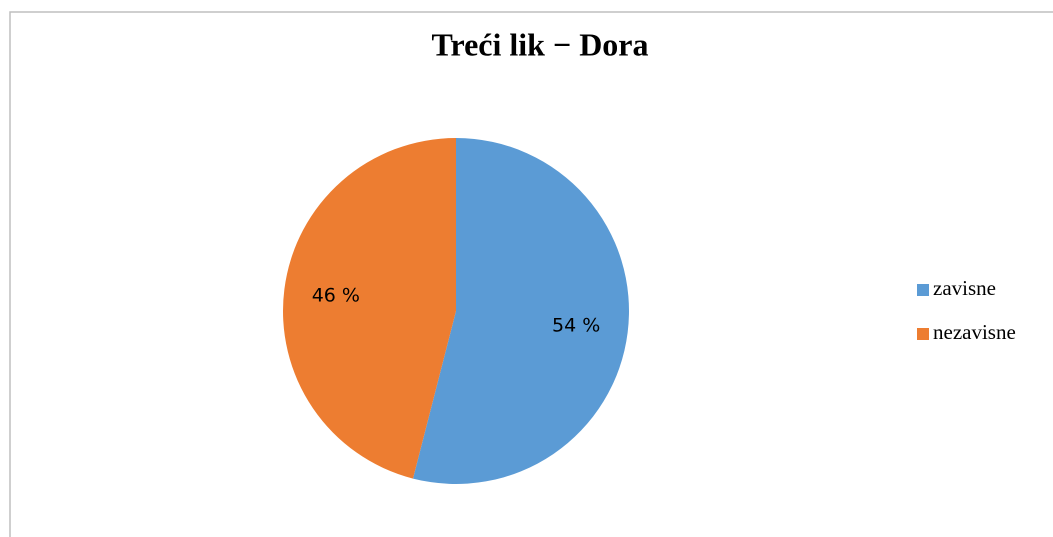 The height and width of the screenshot is (537, 1053). I want to click on chart-title: Treći lik − Dora, so click(539, 44).